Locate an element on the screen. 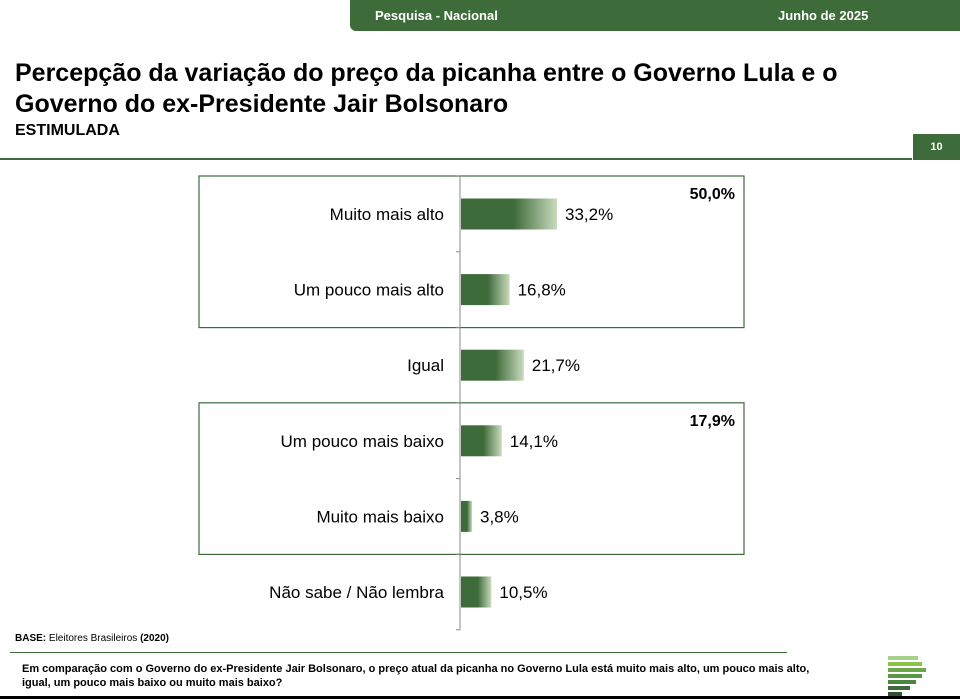  bar-value-label: 33,2% is located at coordinates (589, 214).